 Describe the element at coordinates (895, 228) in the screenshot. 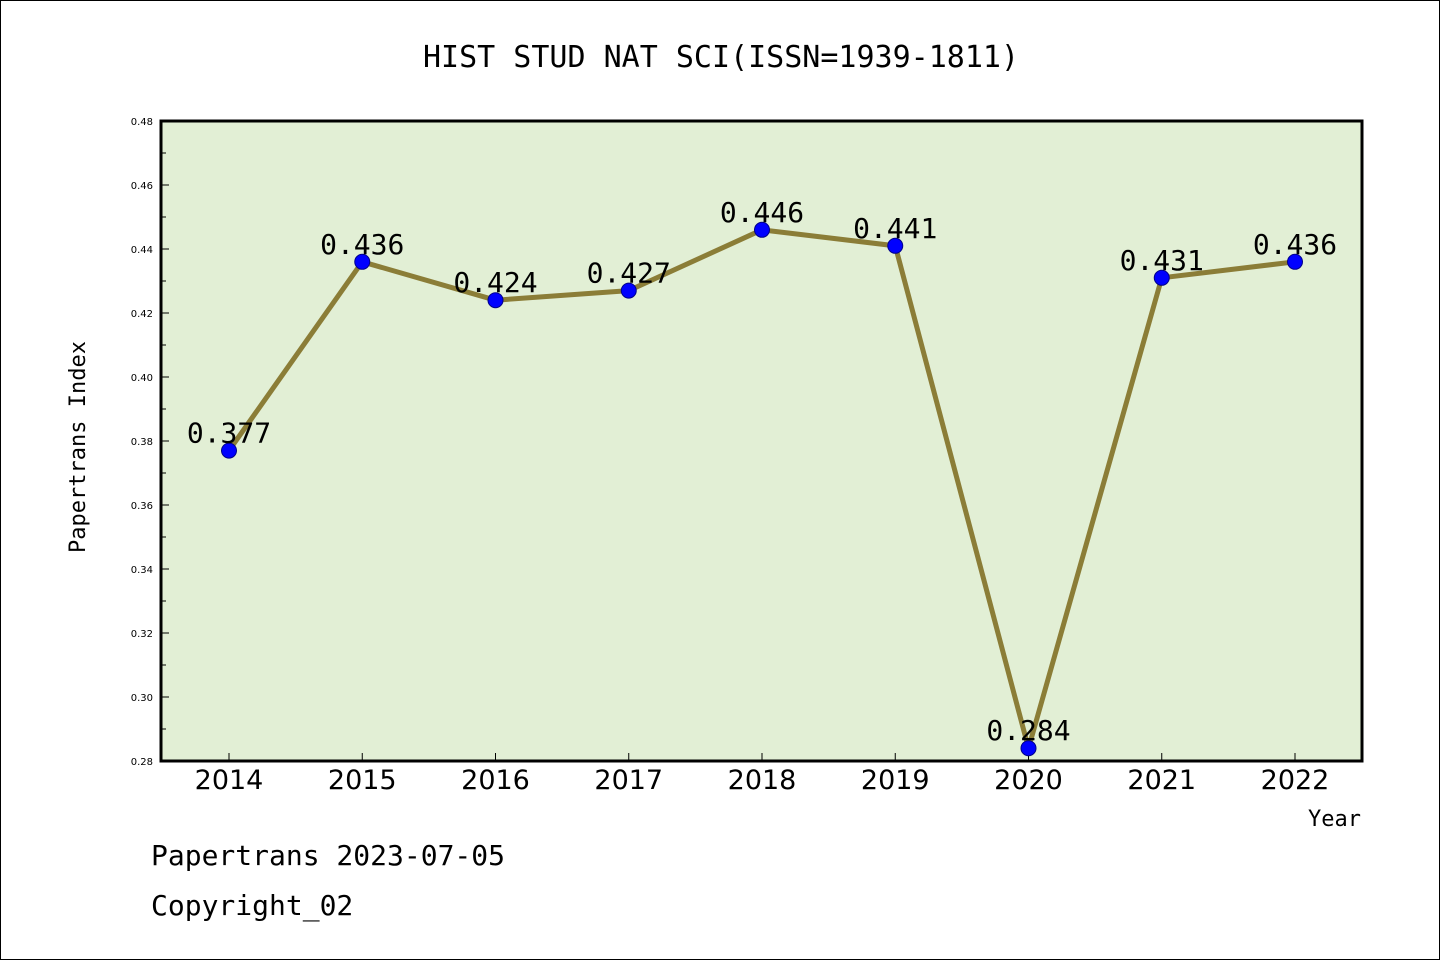

I see `data-label: 0.441` at that location.